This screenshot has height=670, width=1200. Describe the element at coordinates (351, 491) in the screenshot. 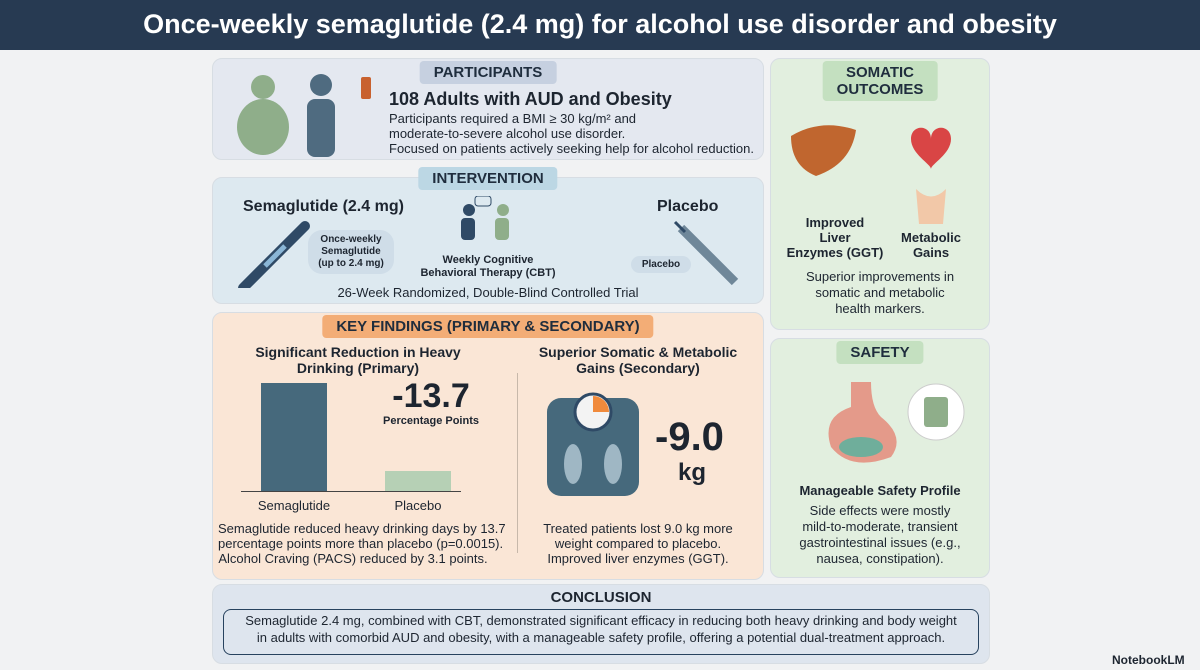

I see `baseline` at that location.